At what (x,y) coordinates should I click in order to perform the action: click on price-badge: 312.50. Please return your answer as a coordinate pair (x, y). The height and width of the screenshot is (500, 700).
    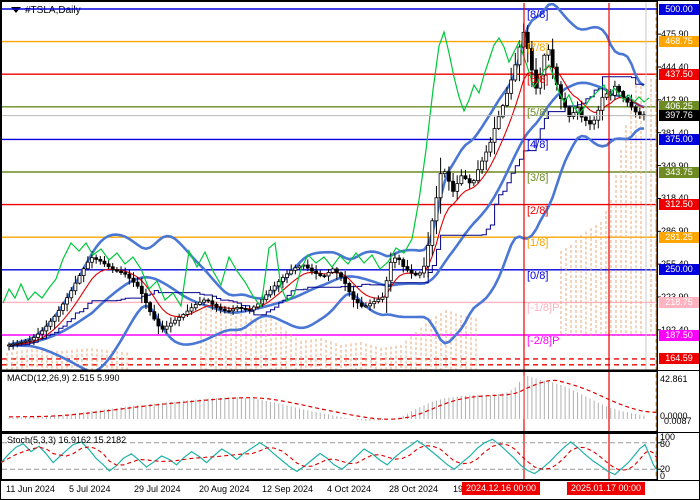
    Looking at the image, I should click on (679, 205).